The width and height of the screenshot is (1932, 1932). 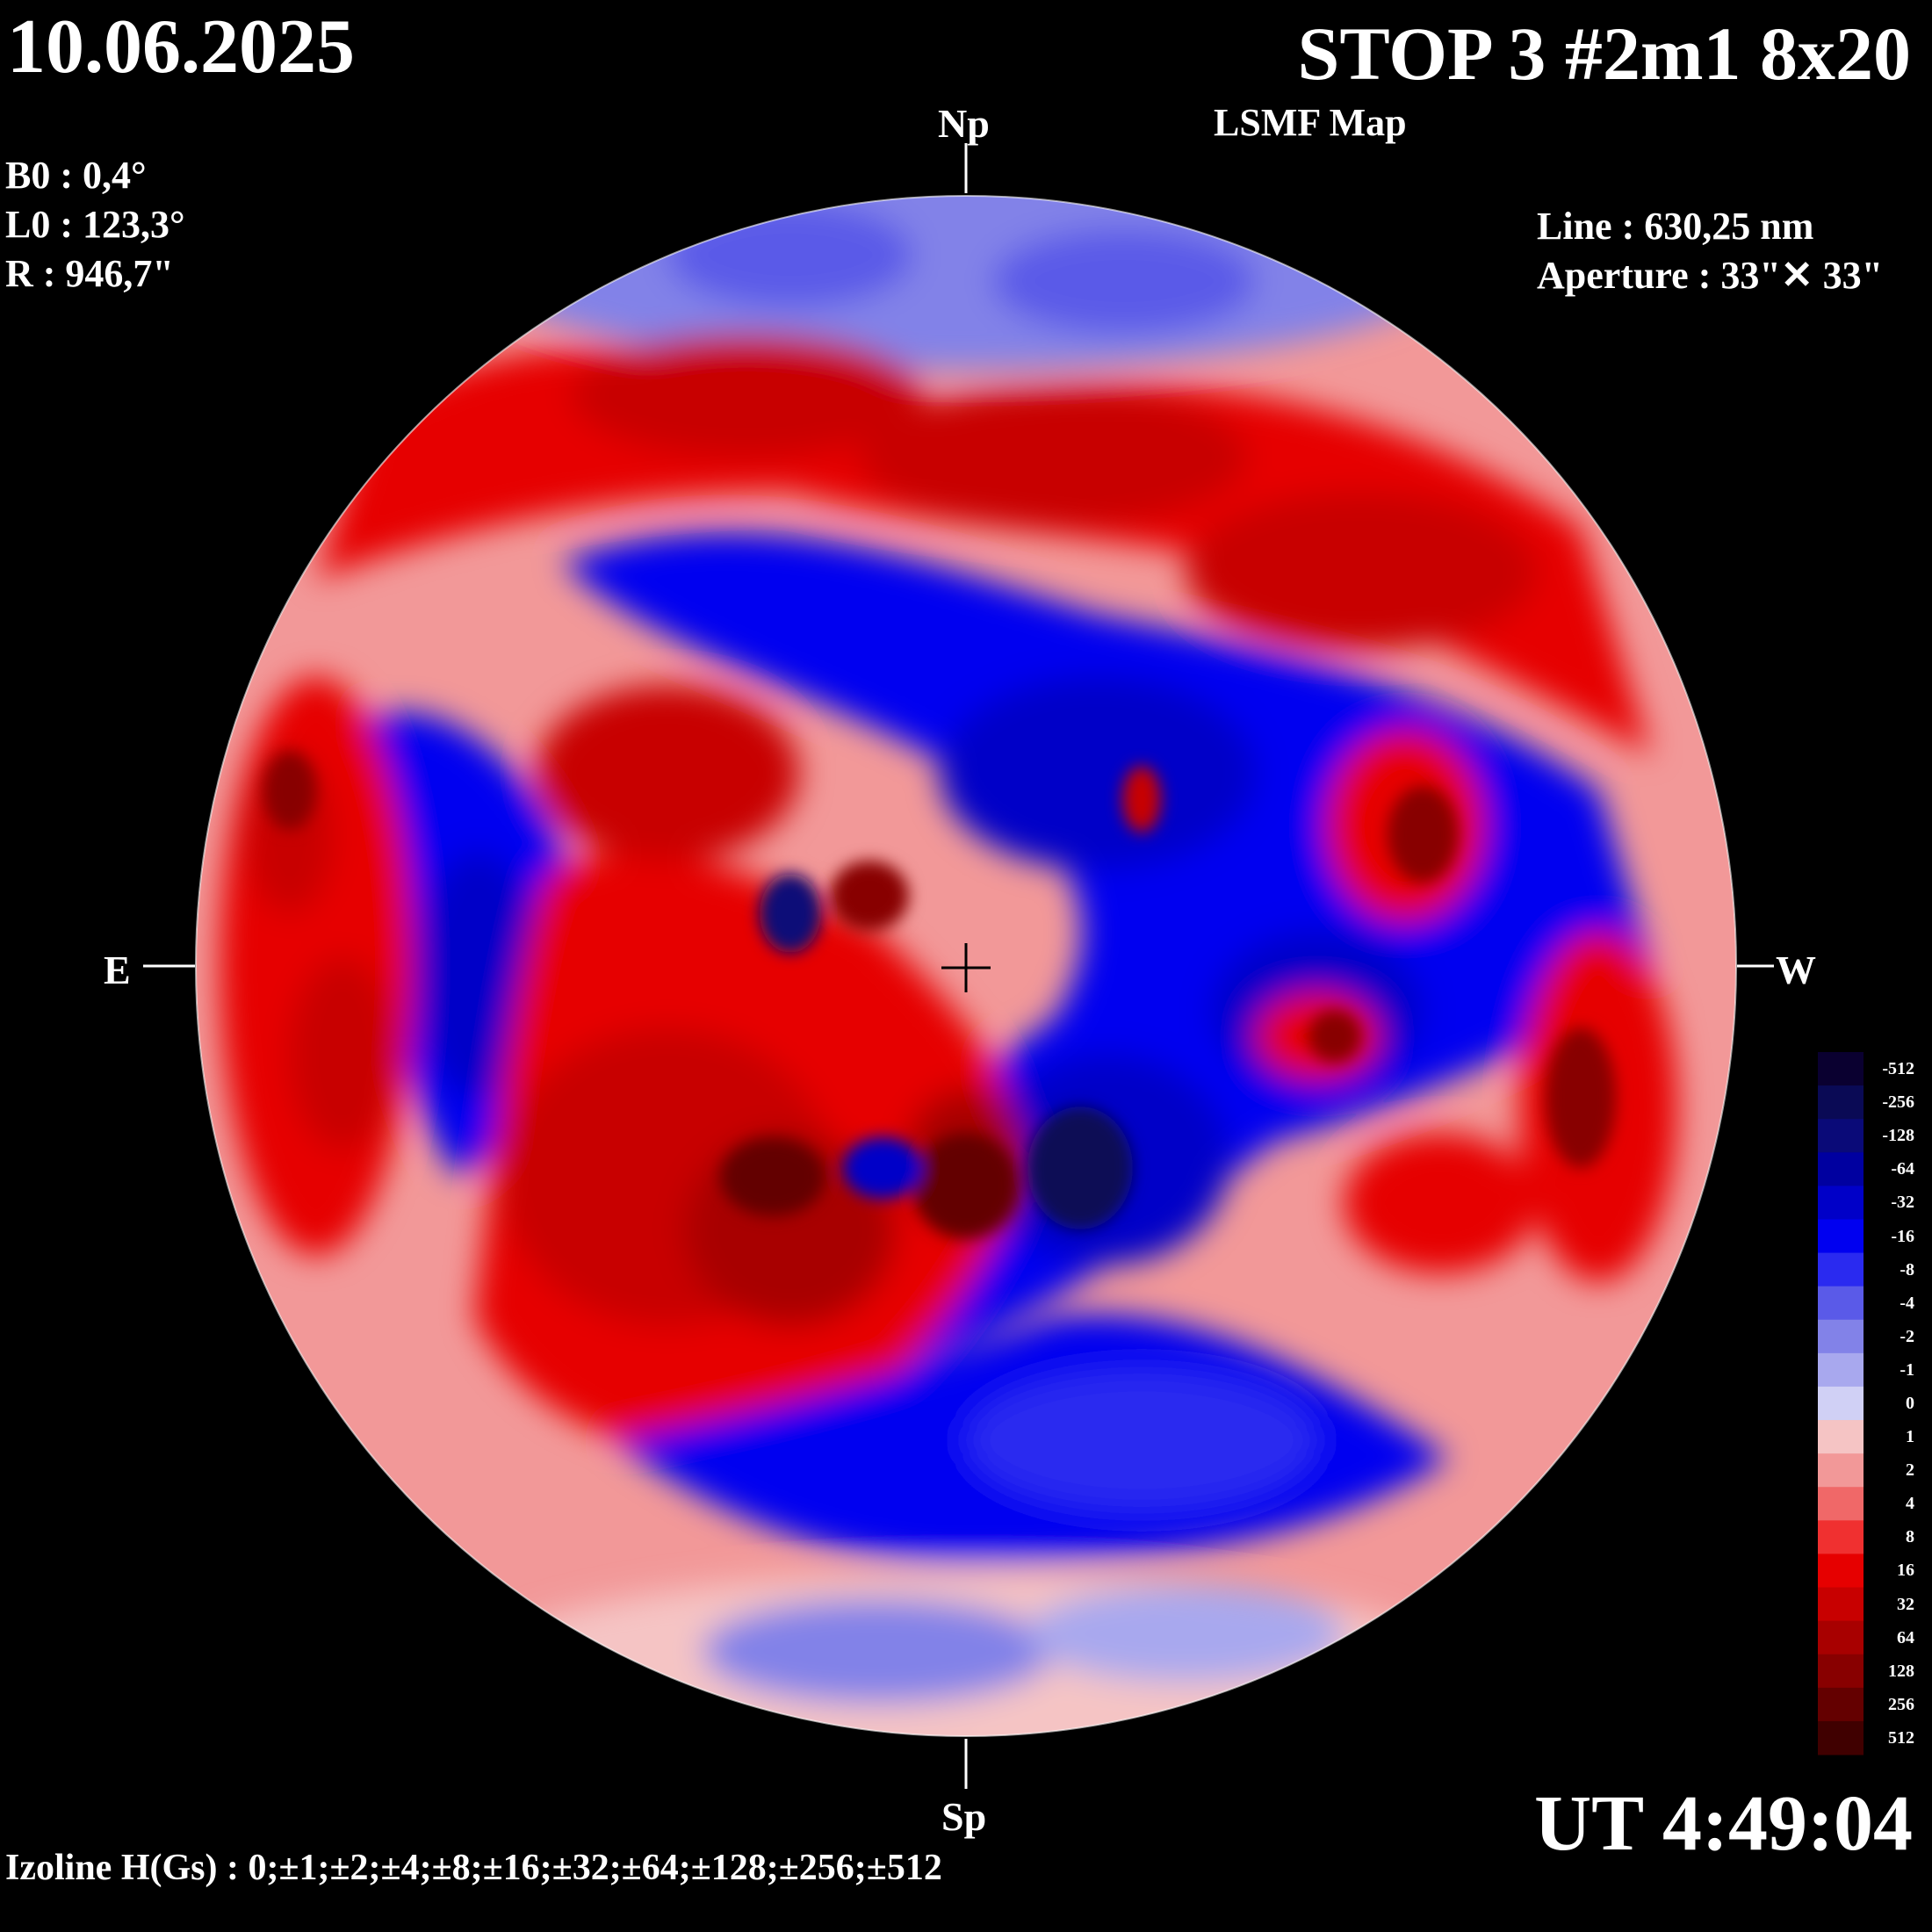 What do you see at coordinates (1901, 1704) in the screenshot?
I see `color-scale-label: 256` at bounding box center [1901, 1704].